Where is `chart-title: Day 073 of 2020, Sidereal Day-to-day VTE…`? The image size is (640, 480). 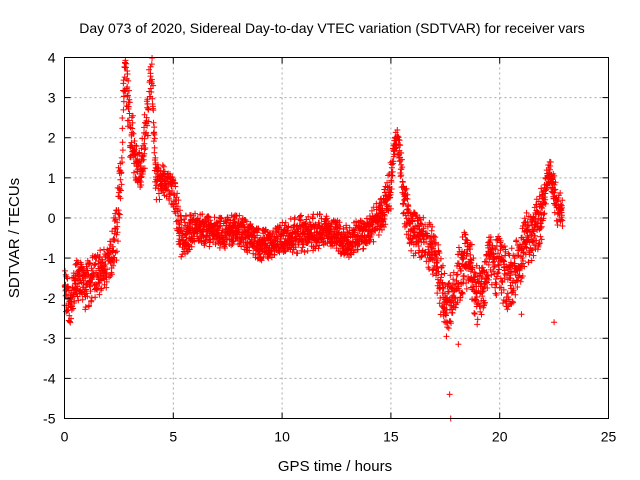
chart-title: Day 073 of 2020, Sidereal Day-to-day VTE… is located at coordinates (332, 28).